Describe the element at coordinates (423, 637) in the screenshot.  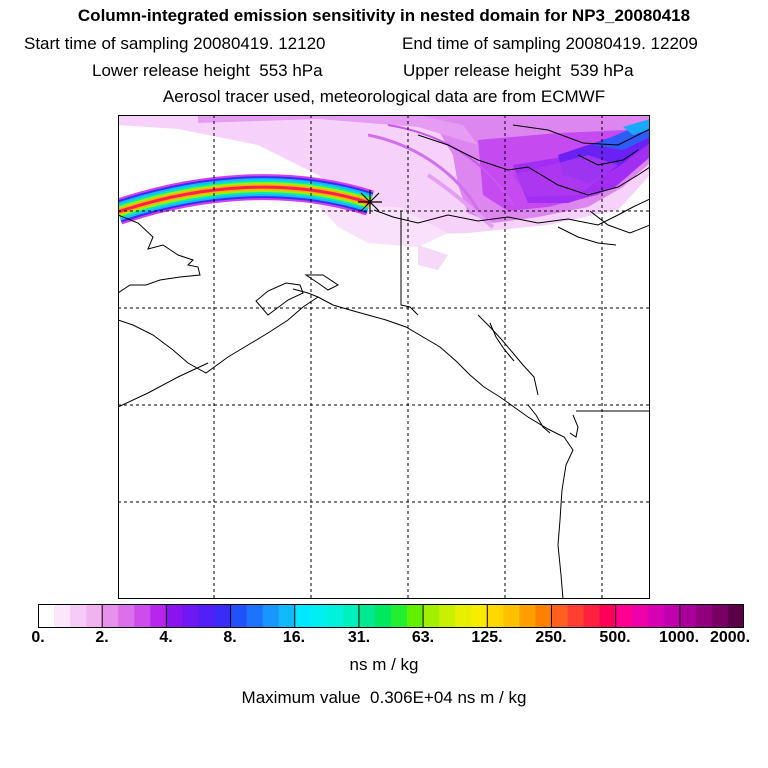
I see `colorbar-tick: 63.` at that location.